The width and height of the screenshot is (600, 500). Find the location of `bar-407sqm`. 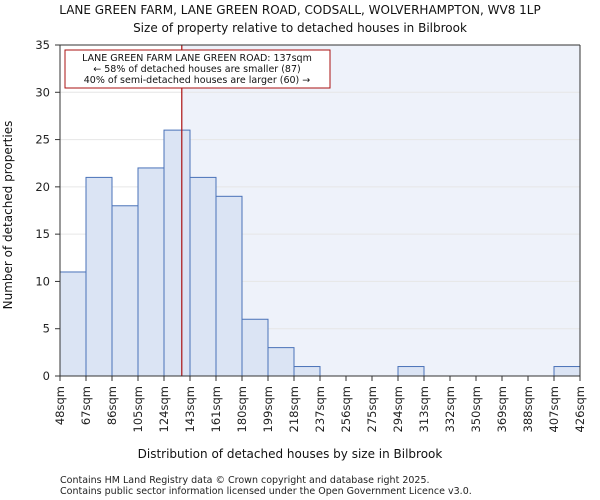

bar-407sqm is located at coordinates (567, 371).